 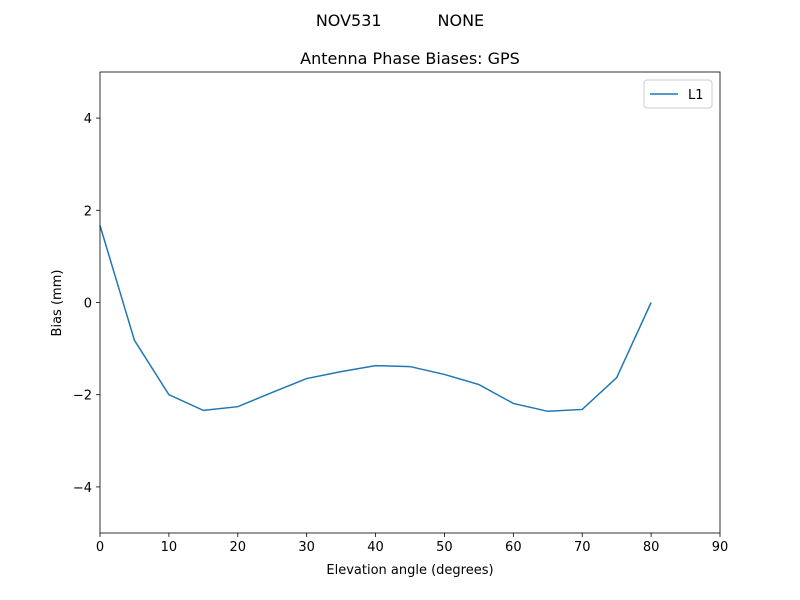 What do you see at coordinates (100, 547) in the screenshot?
I see `x-tick-label: 0` at bounding box center [100, 547].